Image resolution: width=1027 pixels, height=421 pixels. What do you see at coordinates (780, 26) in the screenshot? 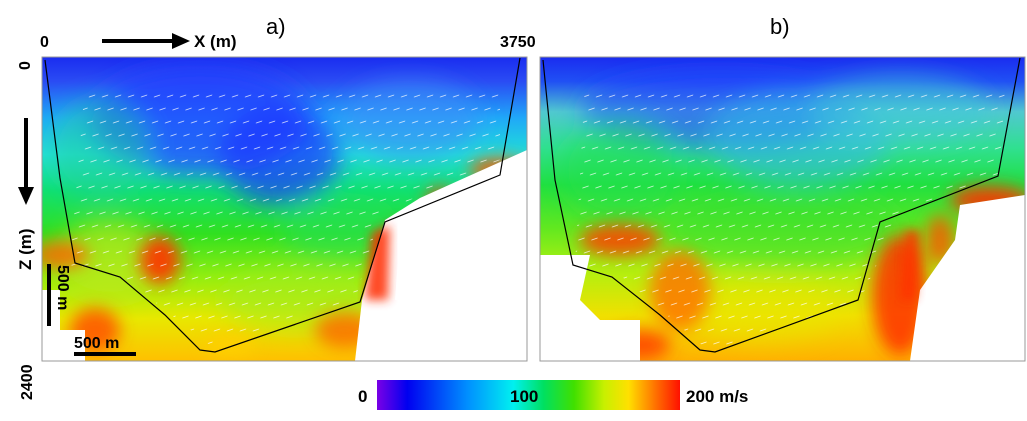
I see `panel-b-label: b)` at bounding box center [780, 26].